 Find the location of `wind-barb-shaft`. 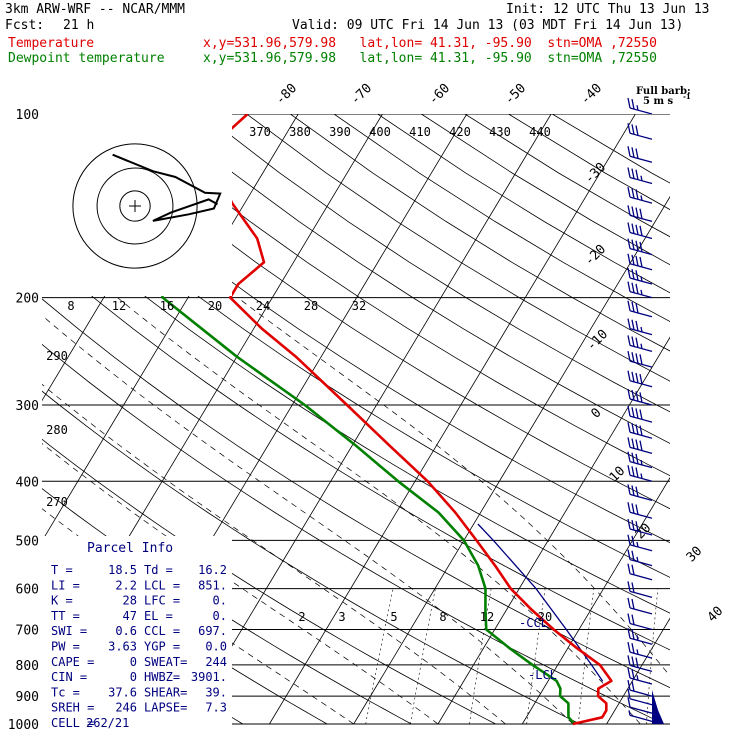

wind-barb-shaft is located at coordinates (641, 718).